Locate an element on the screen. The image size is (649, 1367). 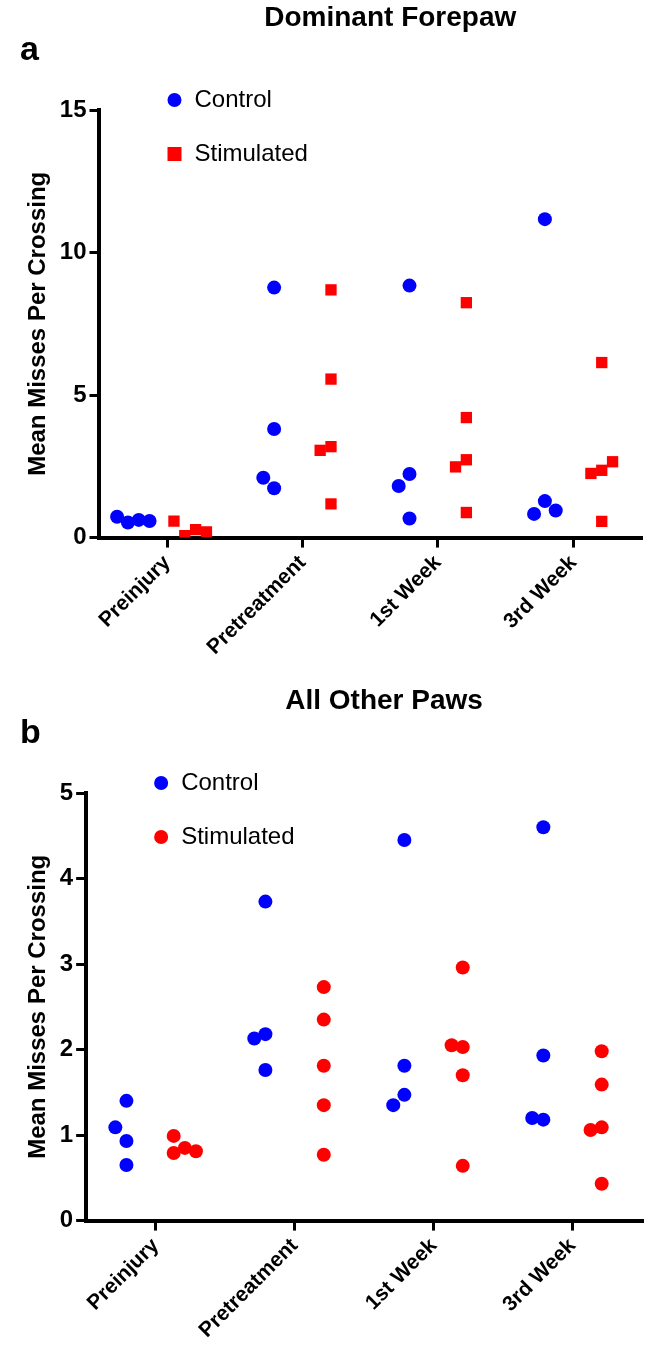
y-tick-label: 4 is located at coordinates (66, 877).